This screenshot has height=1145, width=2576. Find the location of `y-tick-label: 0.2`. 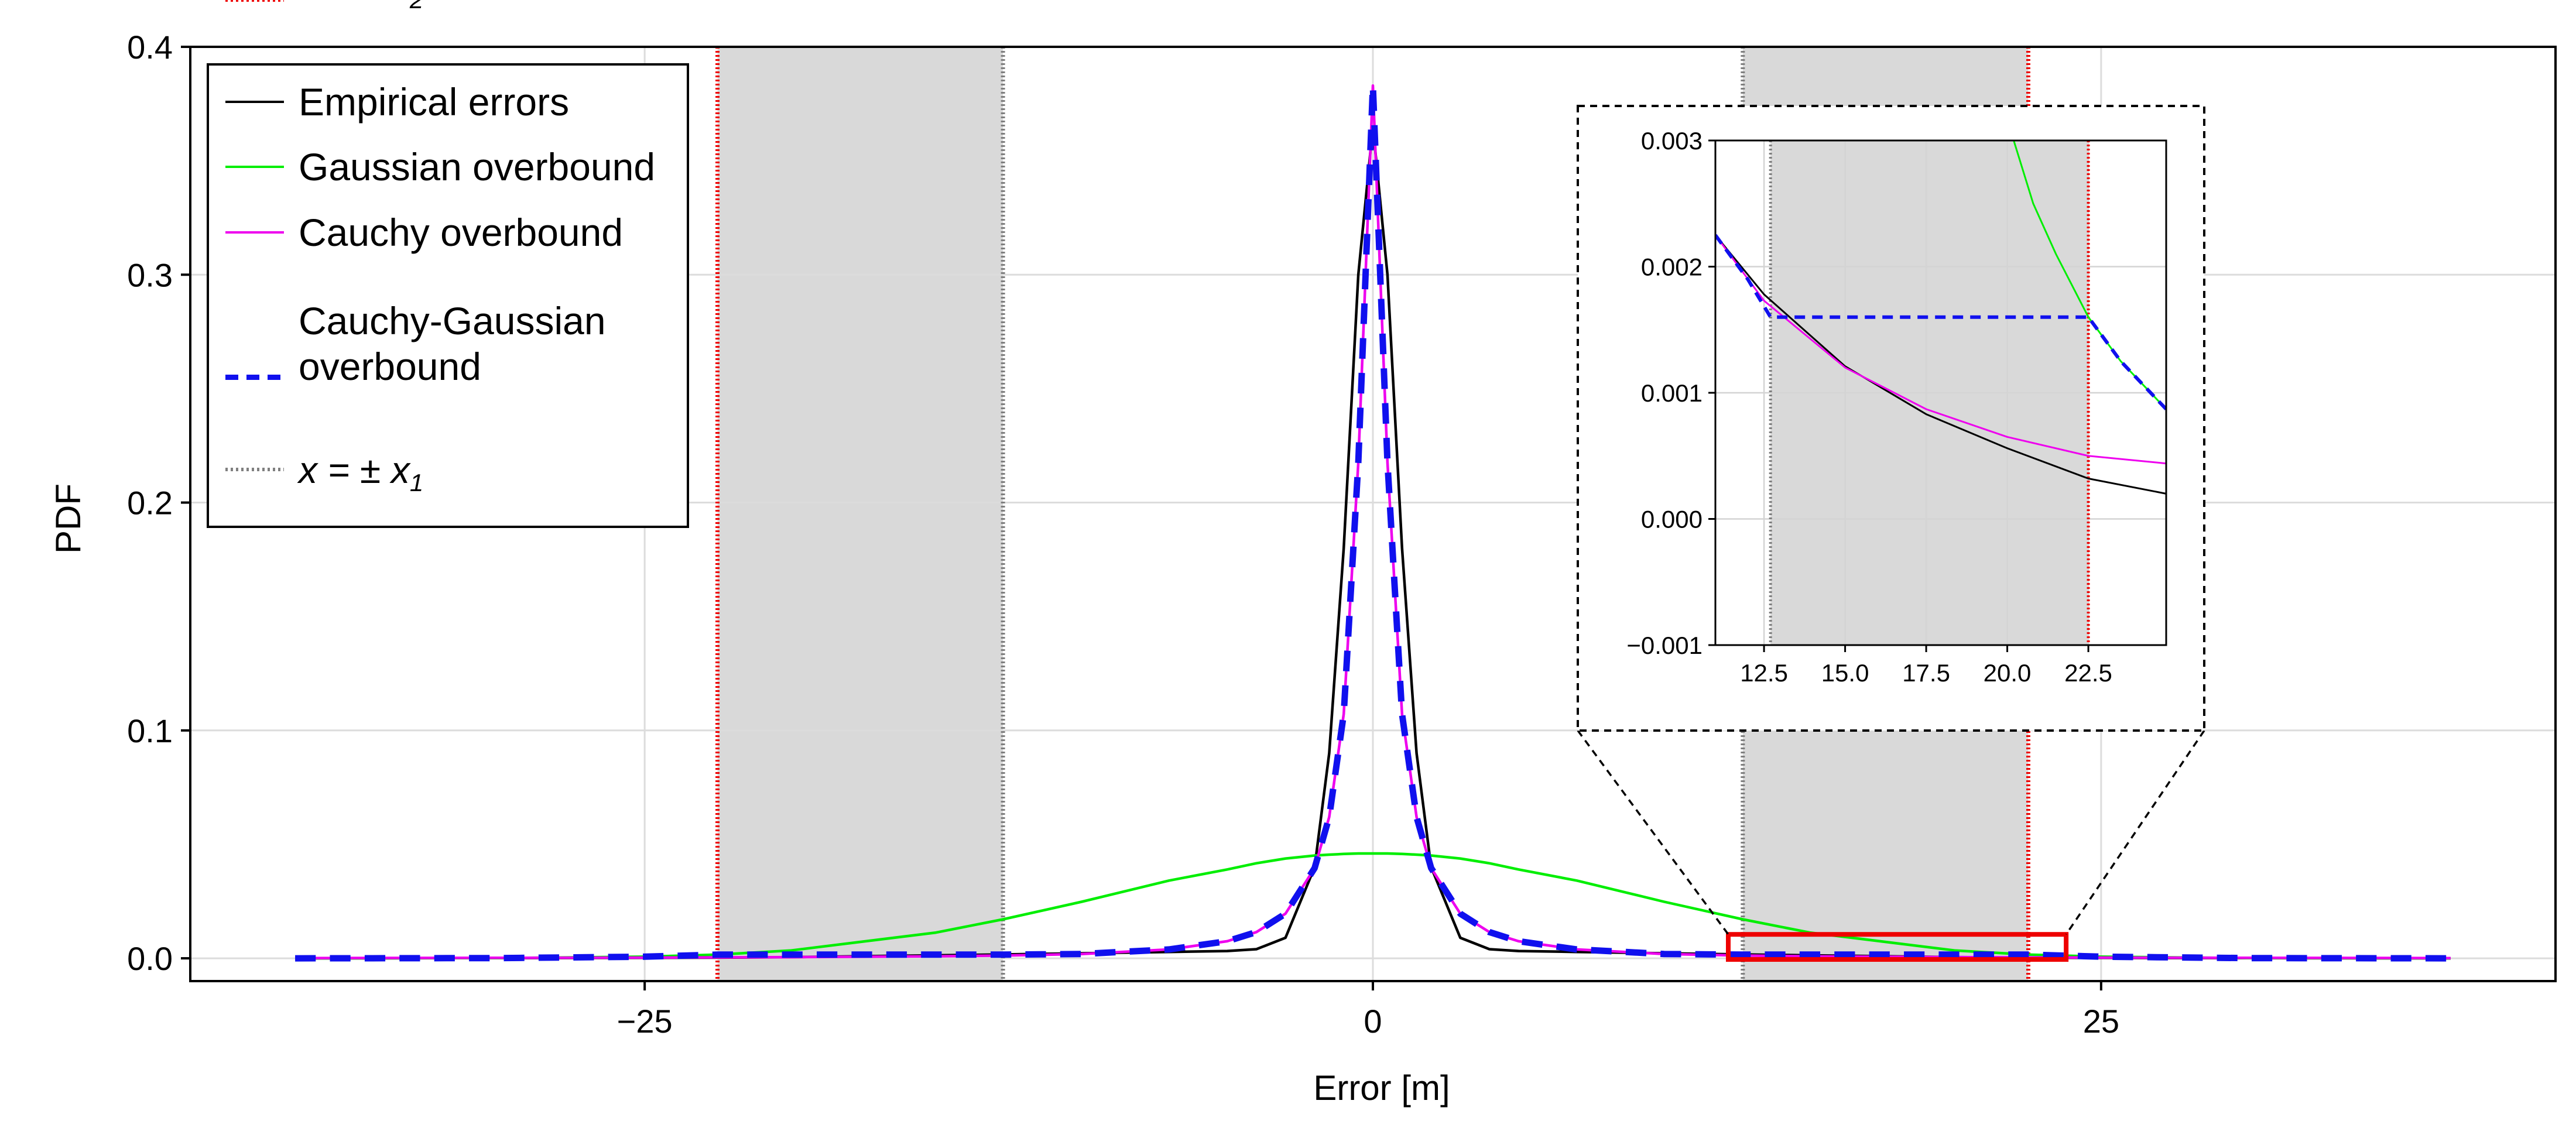

y-tick-label: 0.2 is located at coordinates (150, 503).